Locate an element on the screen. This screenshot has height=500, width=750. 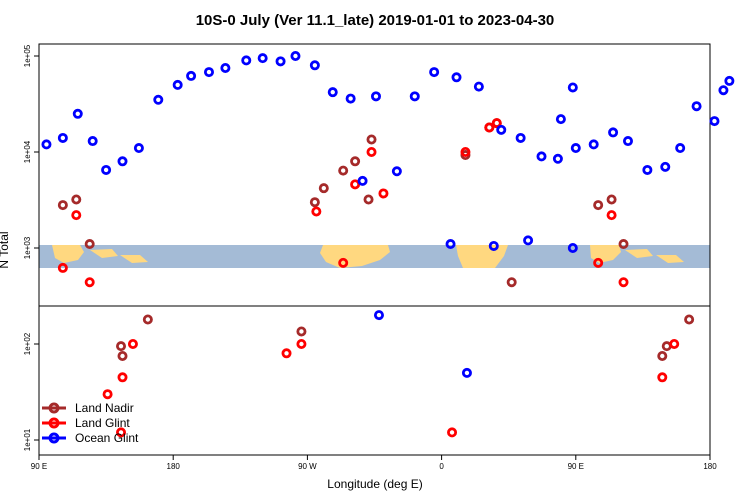
y-tick-label: 1e+03 is located at coordinates (27, 247).